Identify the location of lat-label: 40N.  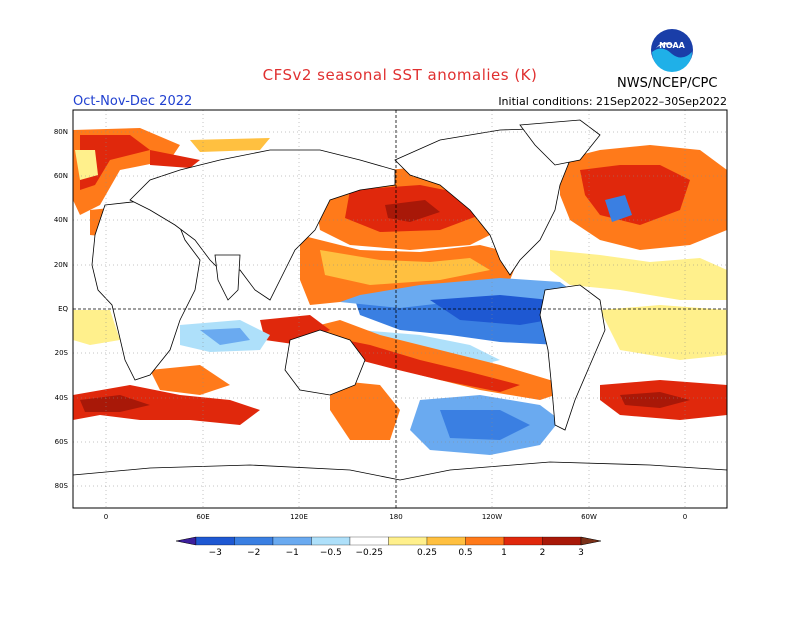
(61, 220).